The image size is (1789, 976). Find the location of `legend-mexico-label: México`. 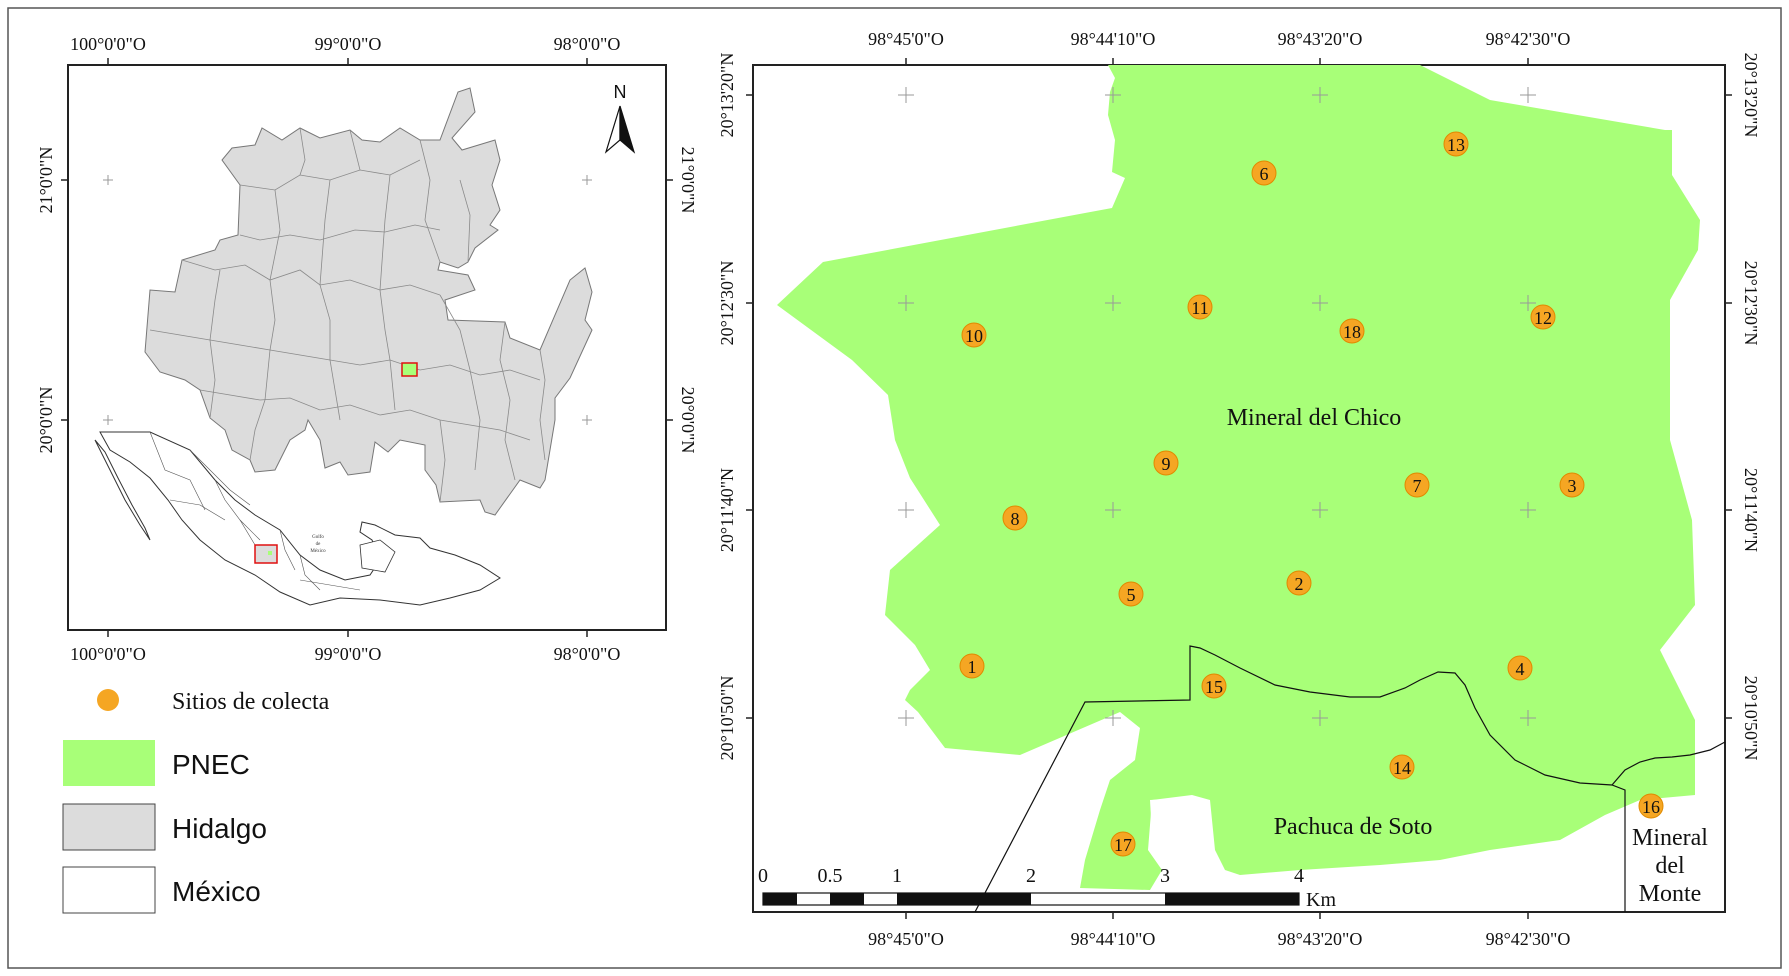

legend-mexico-label: México is located at coordinates (216, 891).